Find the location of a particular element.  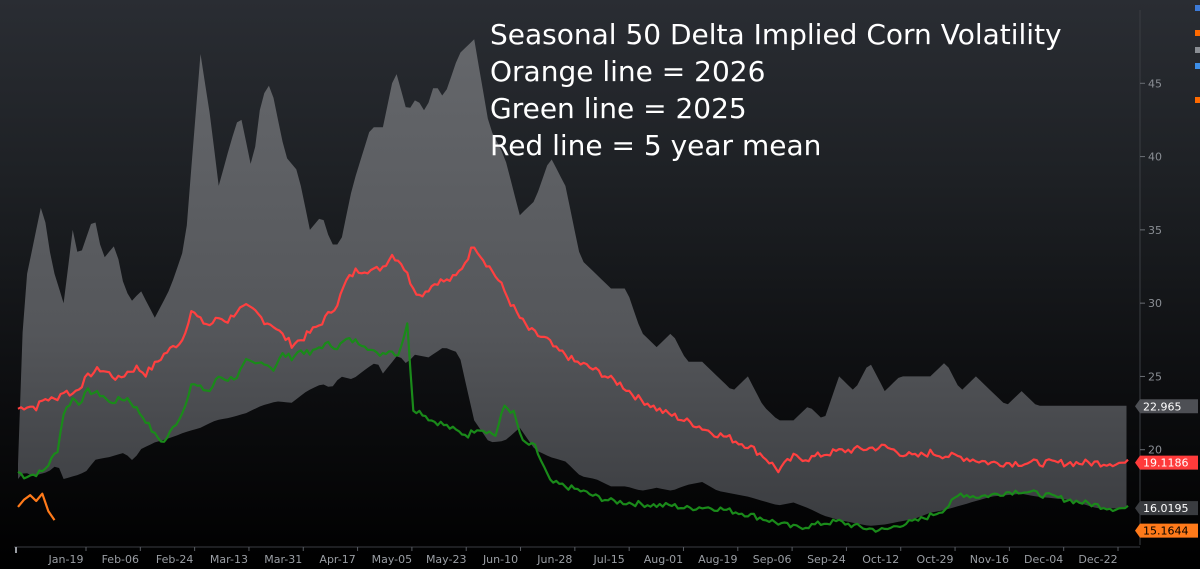

x-tick-label: Nov-16 is located at coordinates (989, 559).